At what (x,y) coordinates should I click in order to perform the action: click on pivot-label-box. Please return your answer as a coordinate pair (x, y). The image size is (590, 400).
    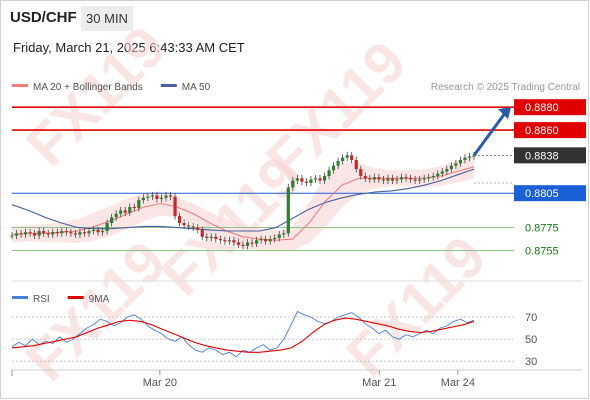
    Looking at the image, I should click on (550, 193).